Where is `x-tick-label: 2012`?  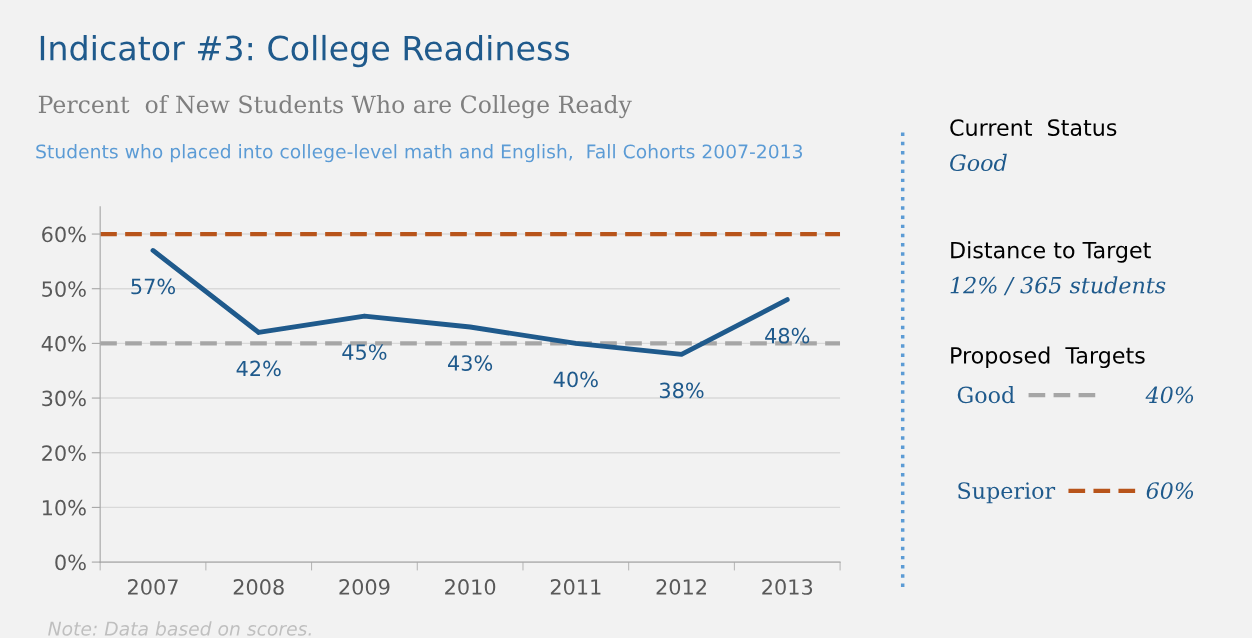 x-tick-label: 2012 is located at coordinates (681, 587).